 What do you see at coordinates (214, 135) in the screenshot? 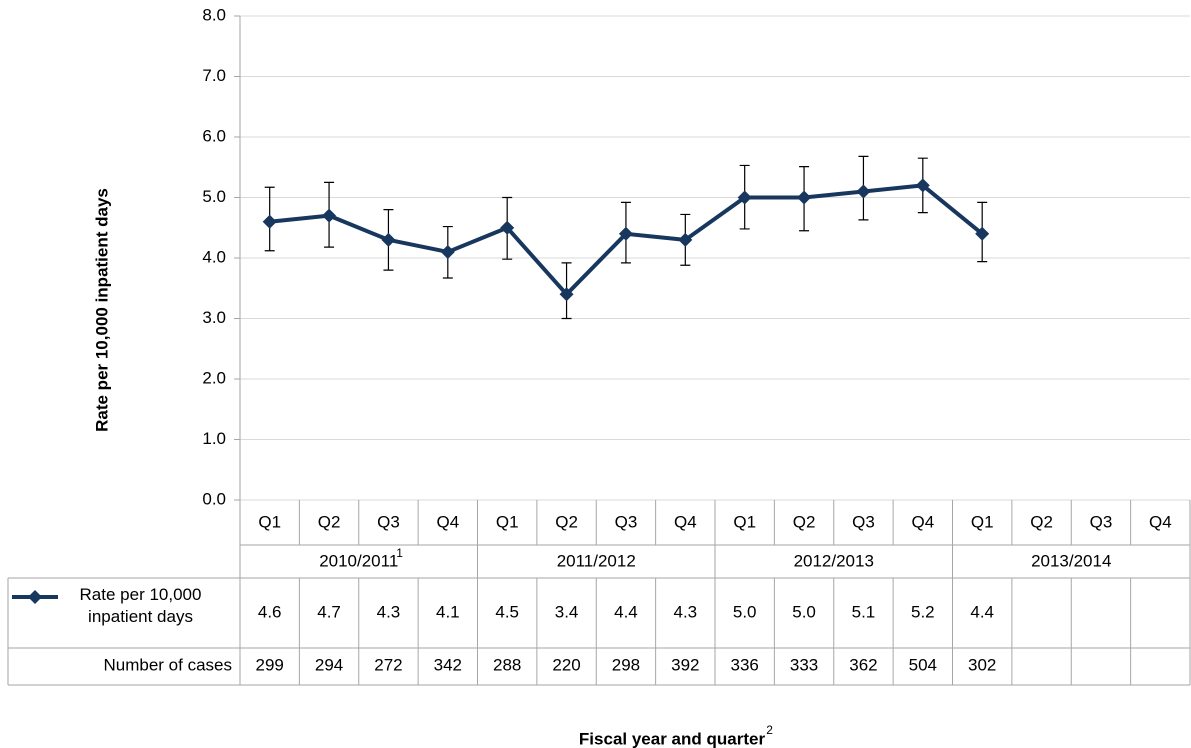
I see `y-tick-label: 6.0` at bounding box center [214, 135].